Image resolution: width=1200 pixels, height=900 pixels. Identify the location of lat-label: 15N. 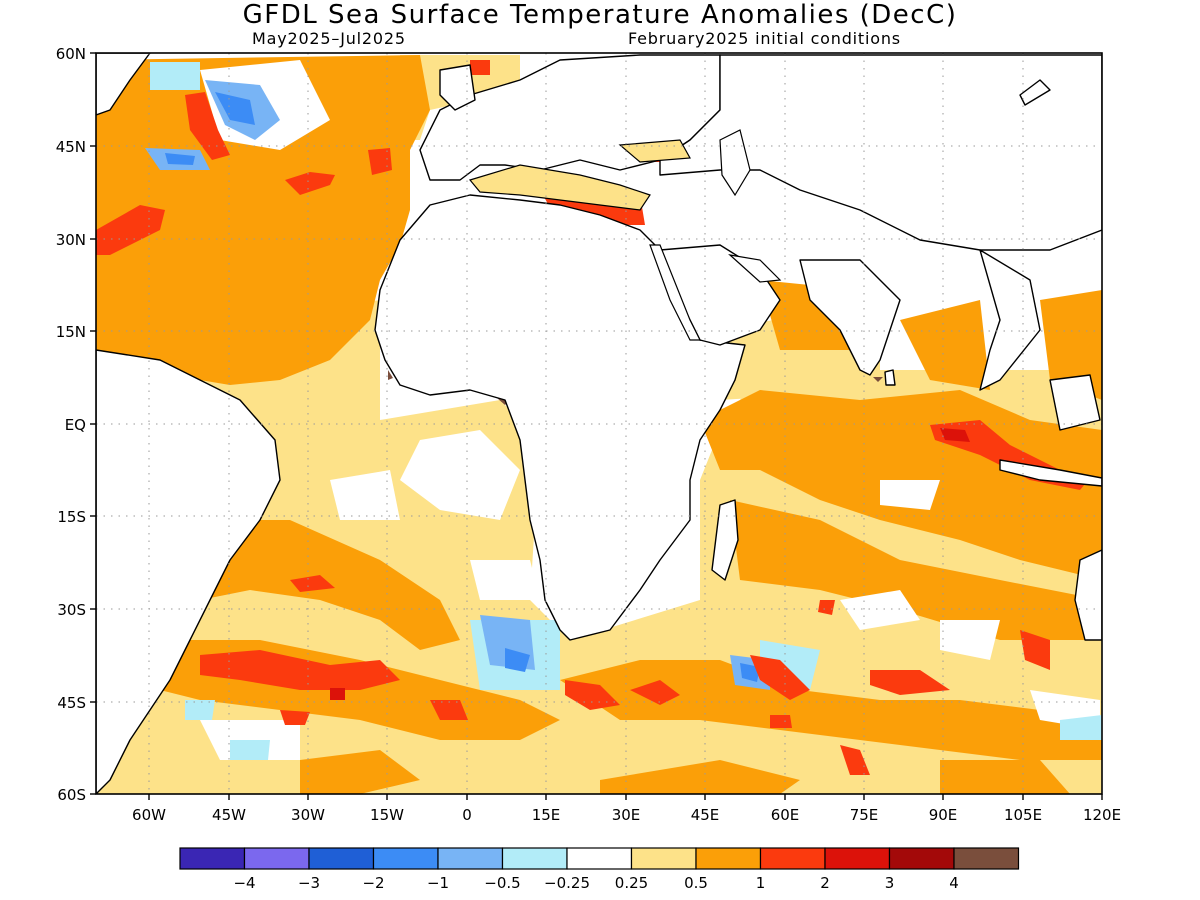
(71, 332).